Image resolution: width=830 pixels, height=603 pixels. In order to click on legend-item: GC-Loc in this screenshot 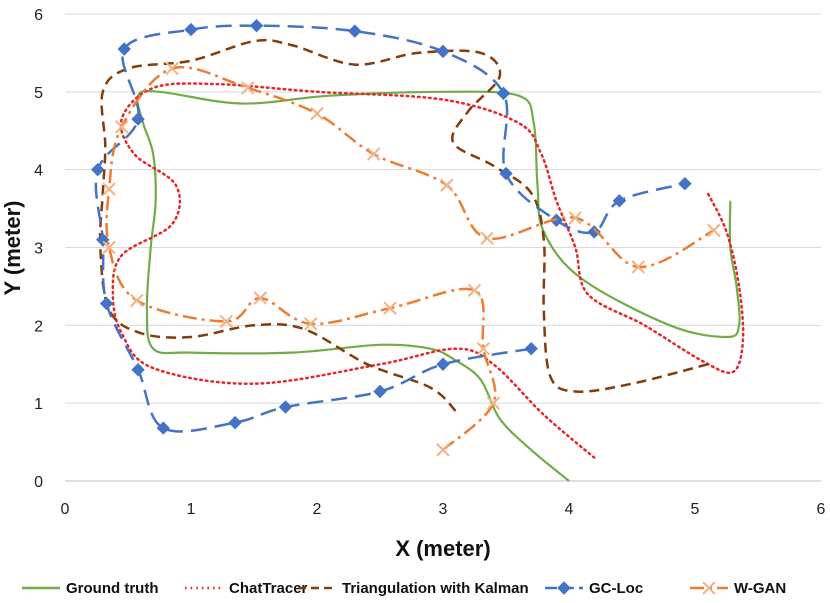, I will do `click(594, 588)`.